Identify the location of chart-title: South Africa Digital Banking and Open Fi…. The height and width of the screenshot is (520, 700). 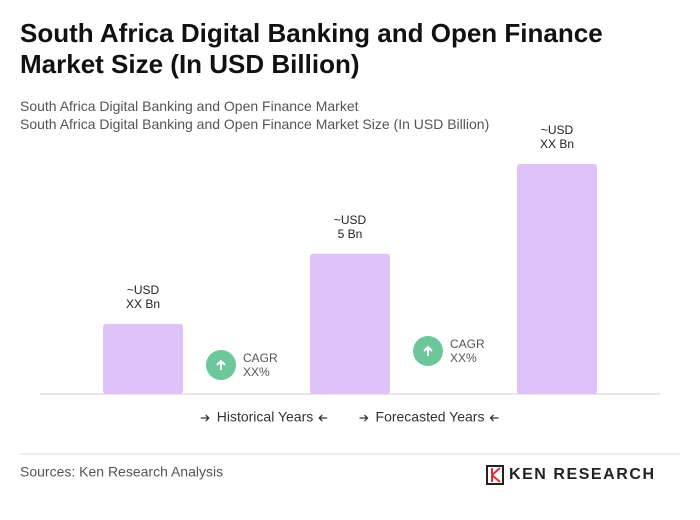
(311, 48).